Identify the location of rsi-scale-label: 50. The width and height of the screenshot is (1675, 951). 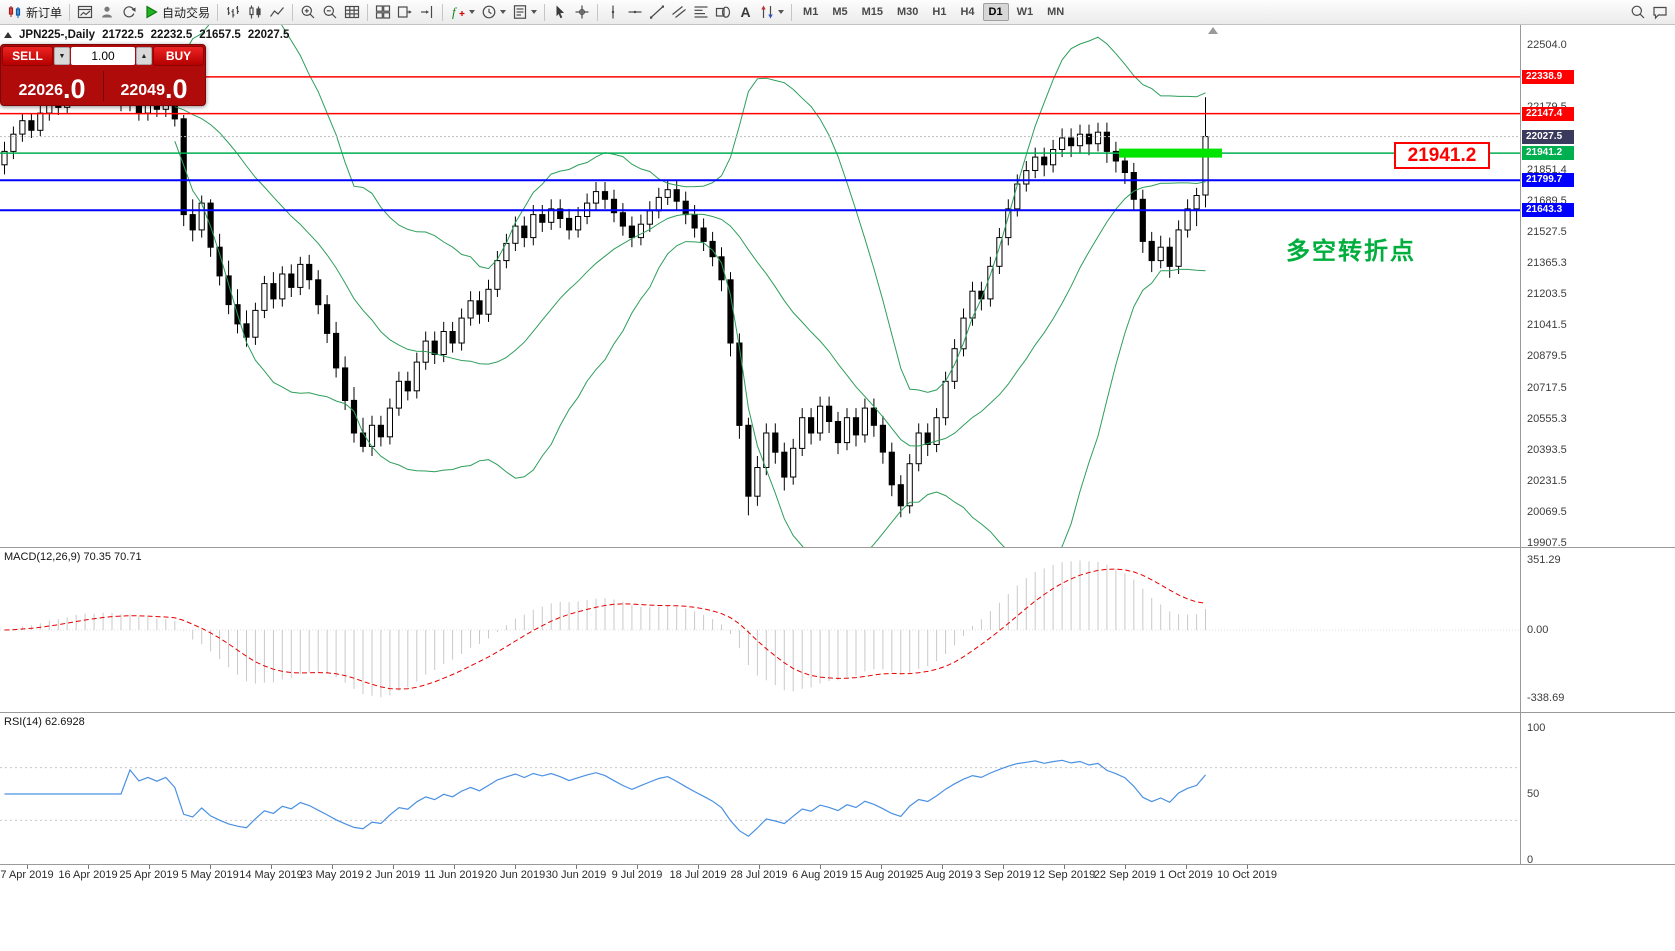
(1533, 794).